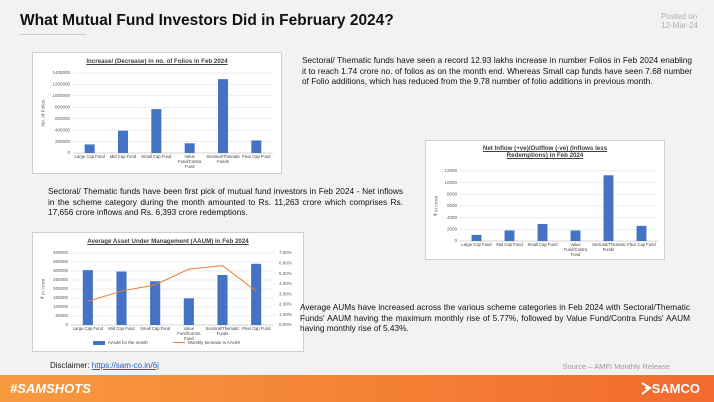 Image resolution: width=714 pixels, height=402 pixels. What do you see at coordinates (63, 118) in the screenshot?
I see `y-tick-label: 600000` at bounding box center [63, 118].